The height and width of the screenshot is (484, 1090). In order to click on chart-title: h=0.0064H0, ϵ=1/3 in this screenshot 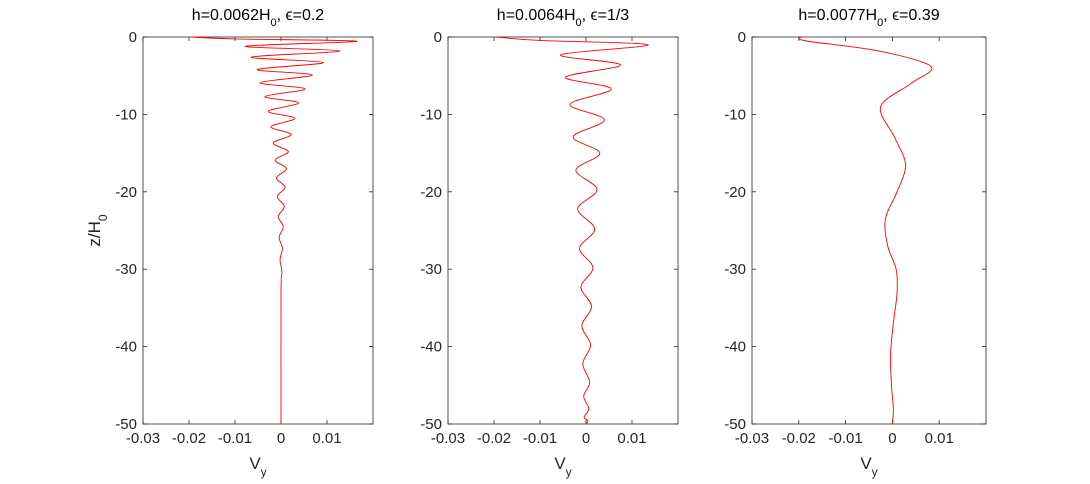, I will do `click(563, 18)`.